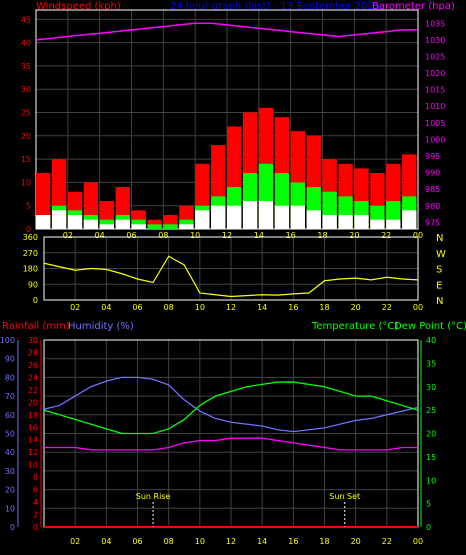 The height and width of the screenshot is (555, 466). I want to click on bottom-x-tick-label: 00, so click(418, 541).